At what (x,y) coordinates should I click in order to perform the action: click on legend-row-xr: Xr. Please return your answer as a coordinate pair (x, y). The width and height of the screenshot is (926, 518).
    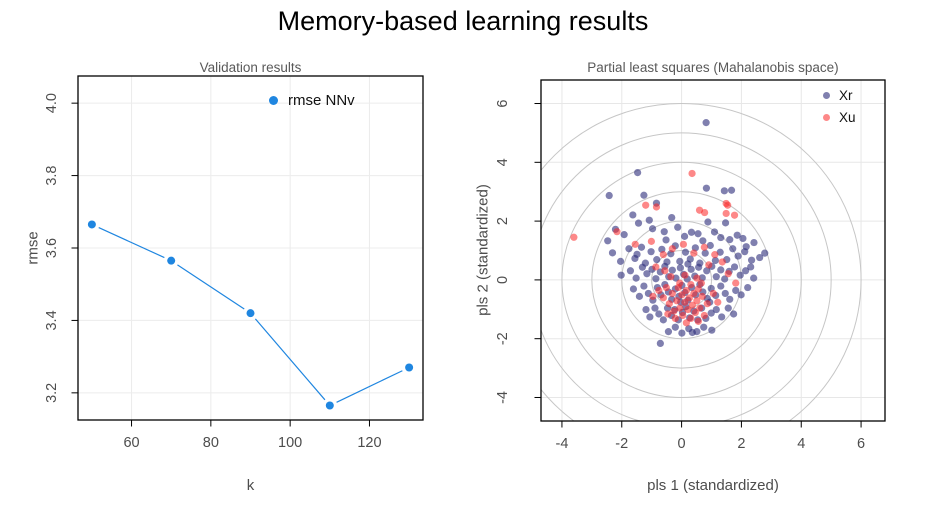
    Looking at the image, I should click on (839, 95).